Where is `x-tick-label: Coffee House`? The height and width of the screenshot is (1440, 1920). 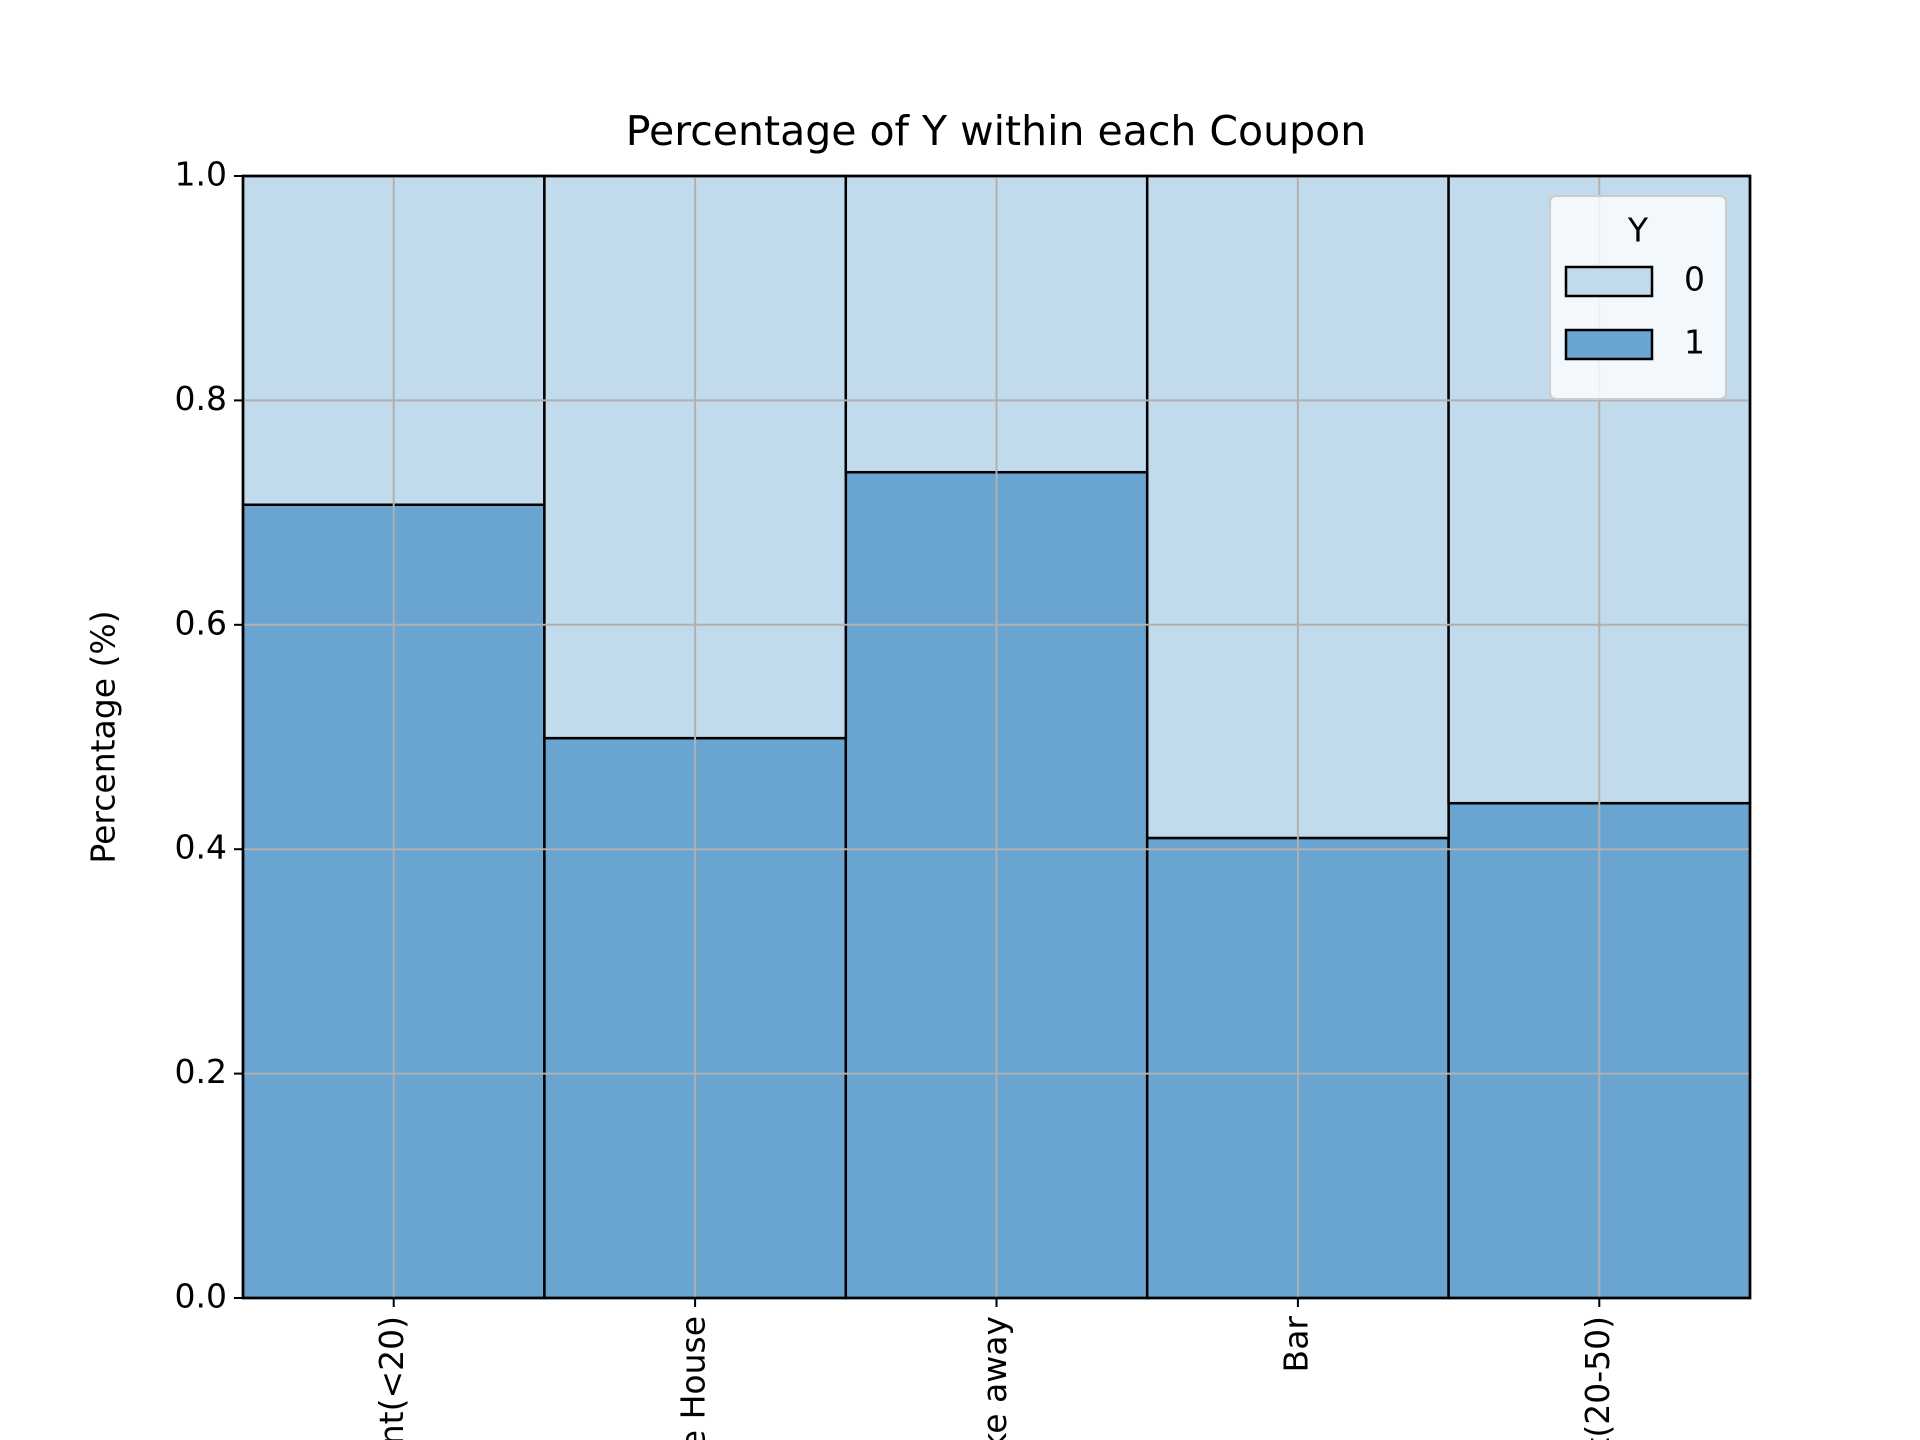
x-tick-label: Coffee House is located at coordinates (693, 1378).